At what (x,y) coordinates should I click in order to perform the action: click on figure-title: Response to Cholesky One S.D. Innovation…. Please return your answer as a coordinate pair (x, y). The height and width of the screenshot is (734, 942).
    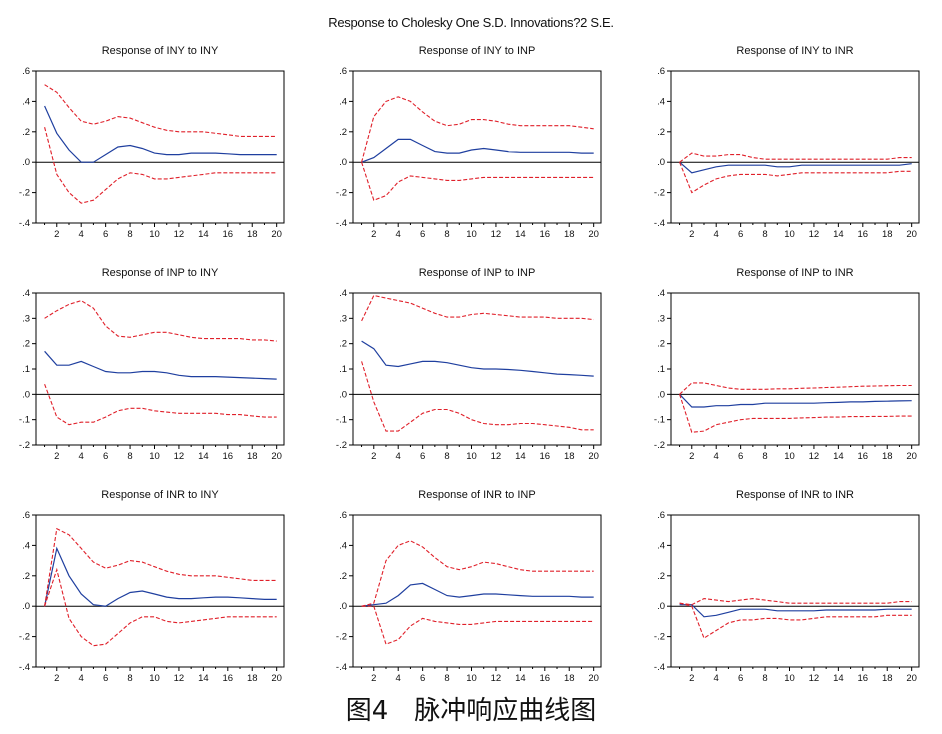
    Looking at the image, I should click on (471, 22).